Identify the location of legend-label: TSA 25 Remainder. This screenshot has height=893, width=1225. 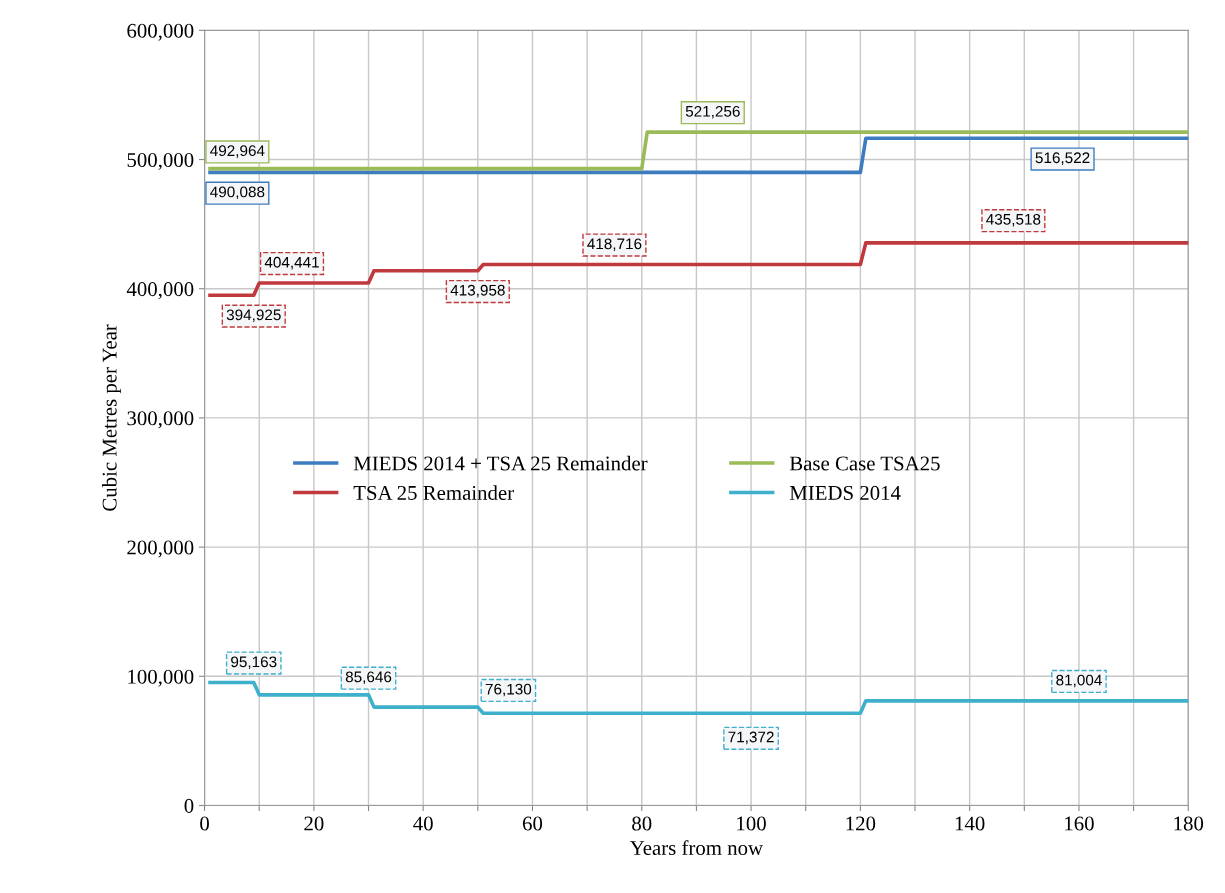
(433, 492).